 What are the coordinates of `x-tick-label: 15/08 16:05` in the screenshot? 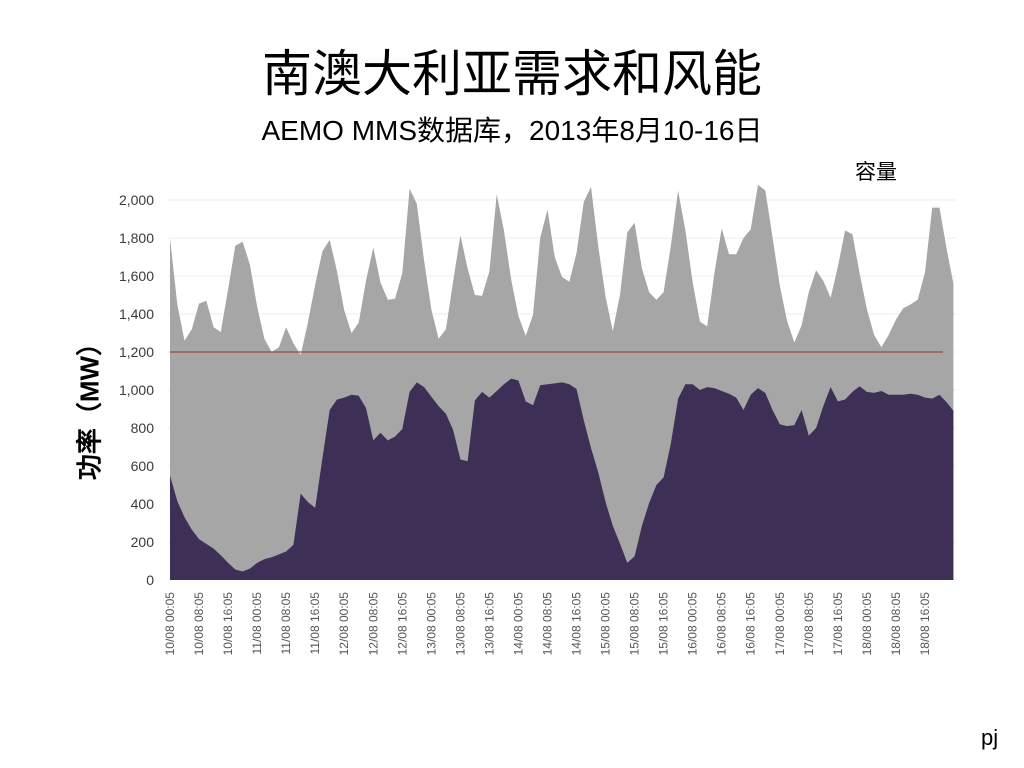 It's located at (664, 624).